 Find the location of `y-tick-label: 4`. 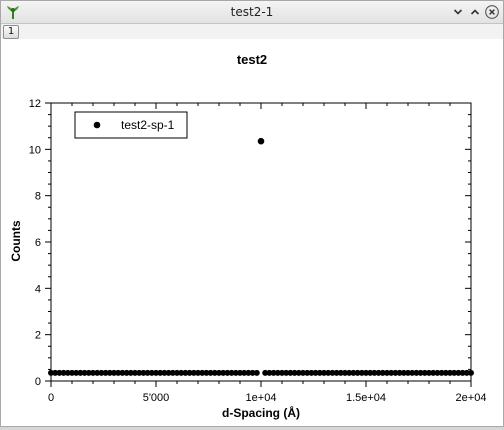

y-tick-label: 4 is located at coordinates (38, 289).